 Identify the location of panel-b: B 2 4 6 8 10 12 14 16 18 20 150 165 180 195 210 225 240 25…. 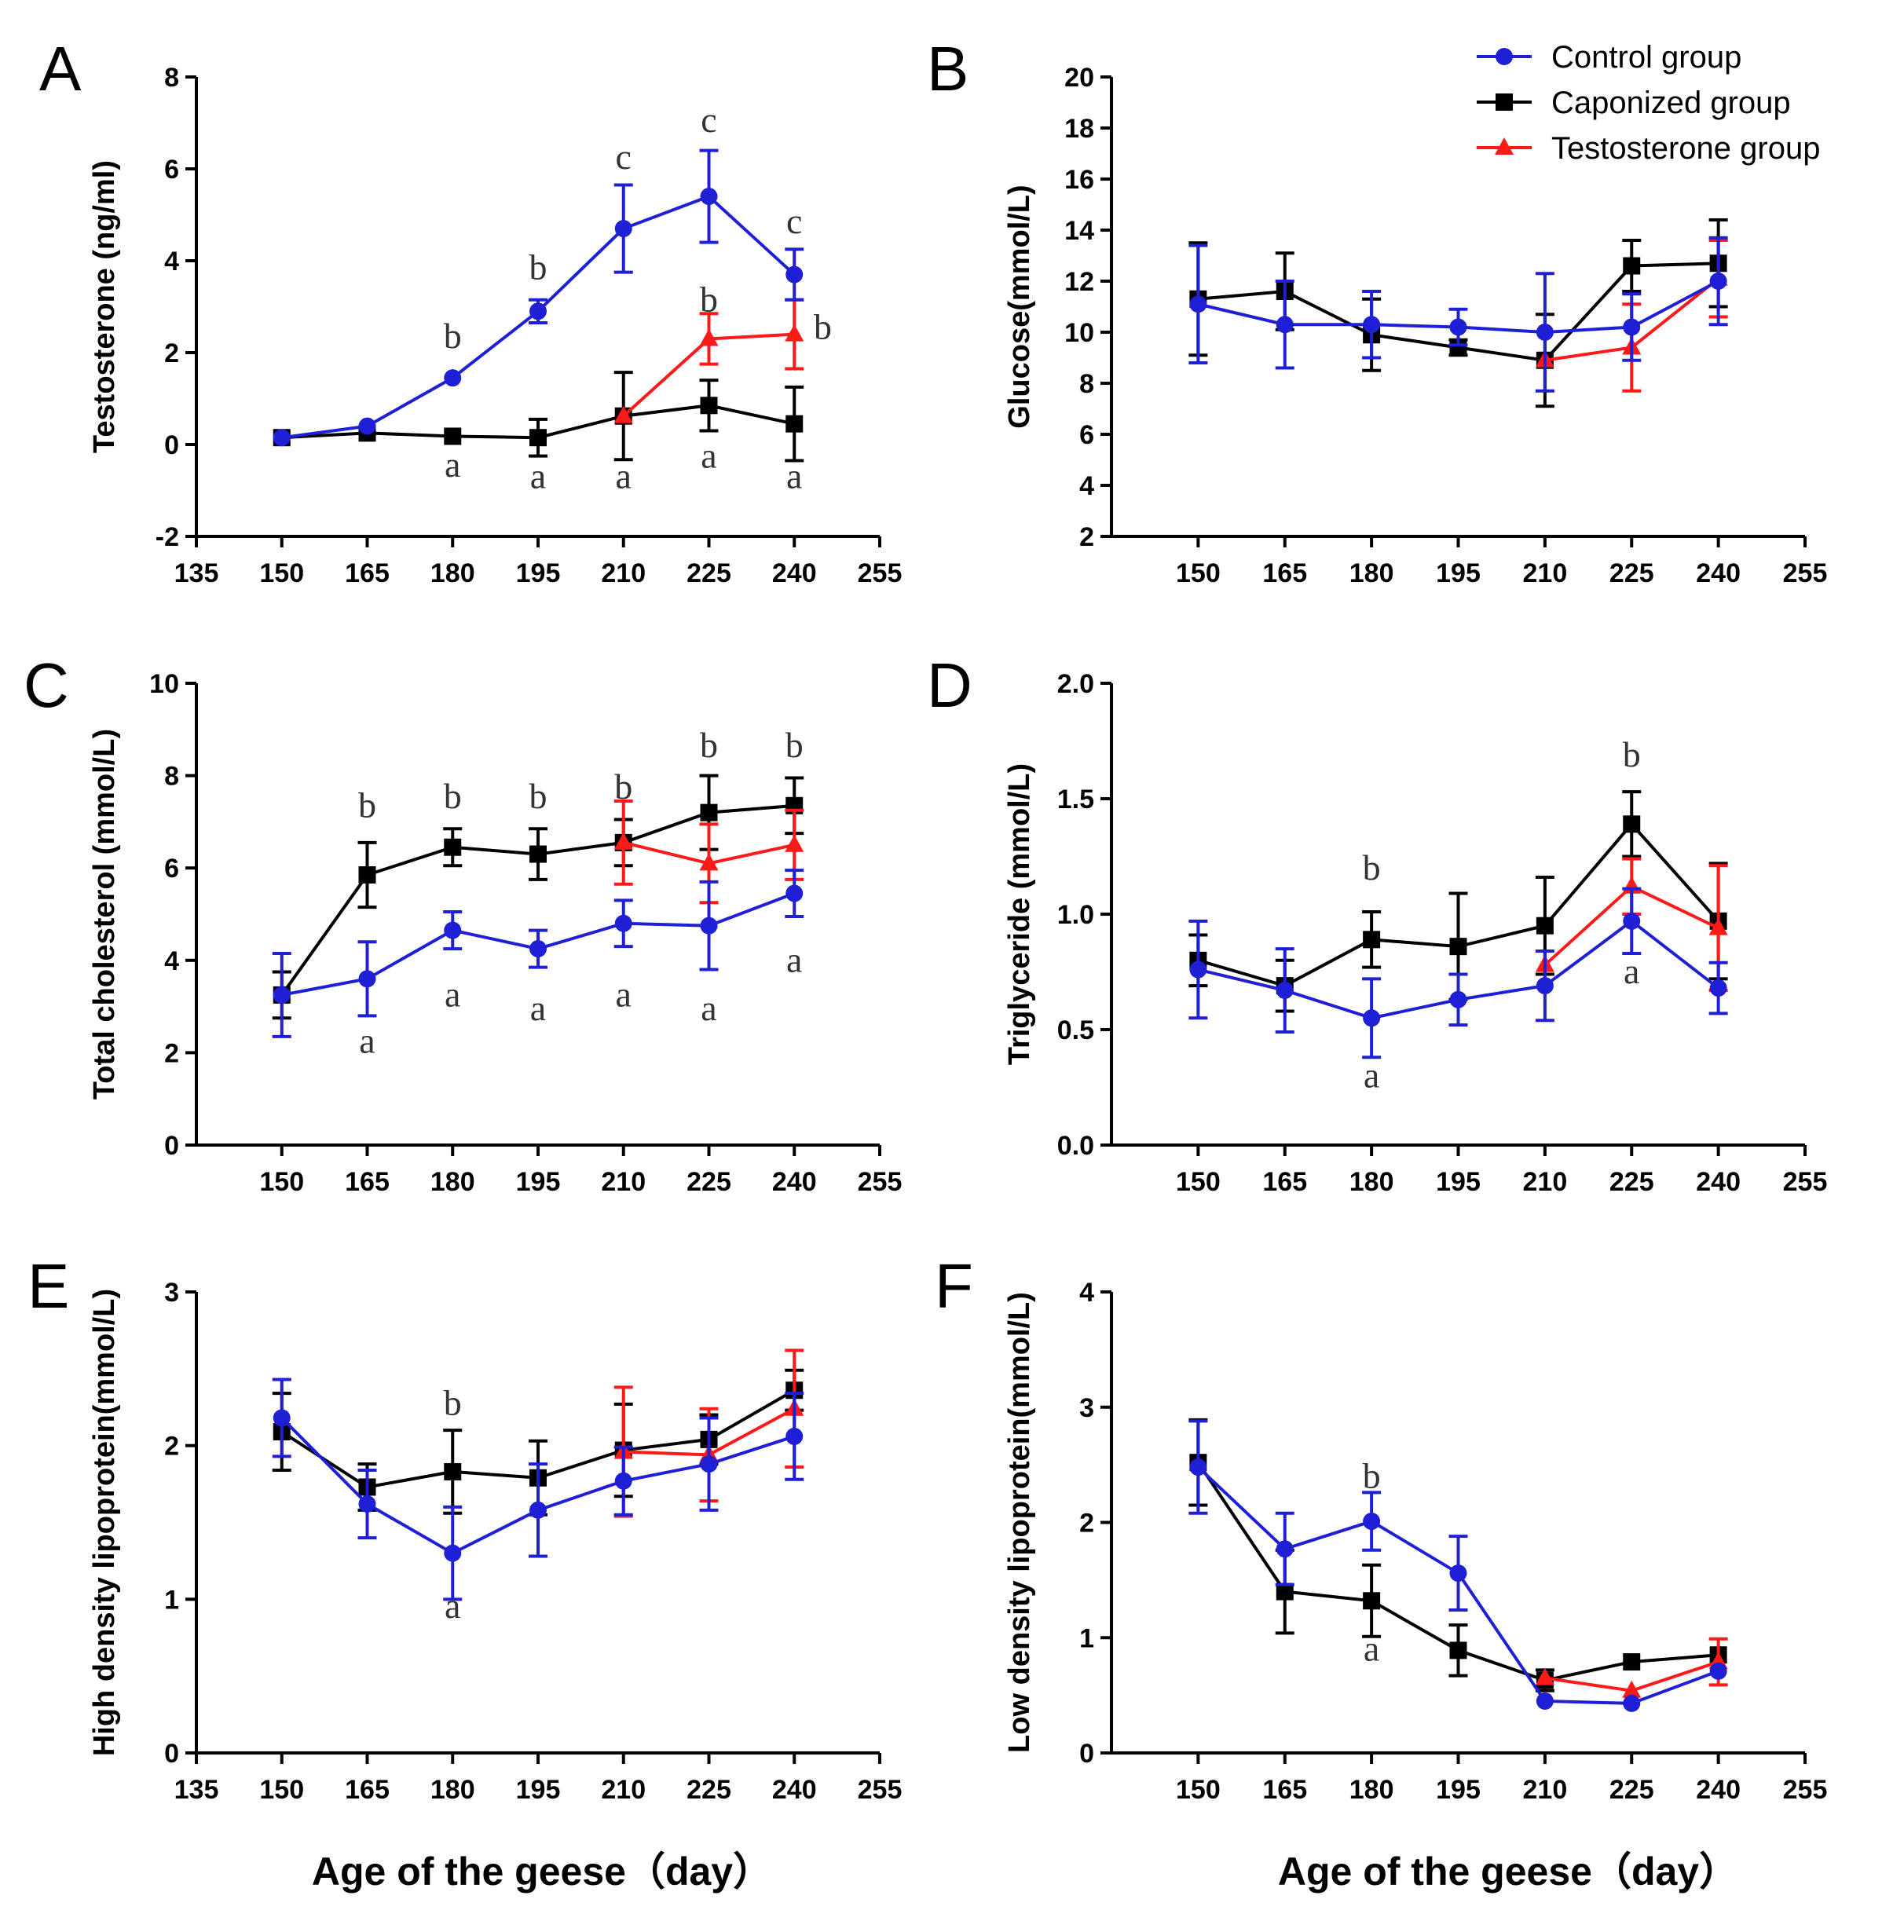
(1377, 311).